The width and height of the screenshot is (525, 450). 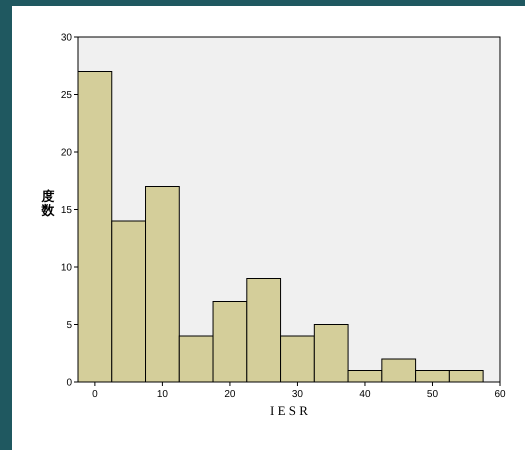 What do you see at coordinates (66, 153) in the screenshot?
I see `y-tick-label: 20` at bounding box center [66, 153].